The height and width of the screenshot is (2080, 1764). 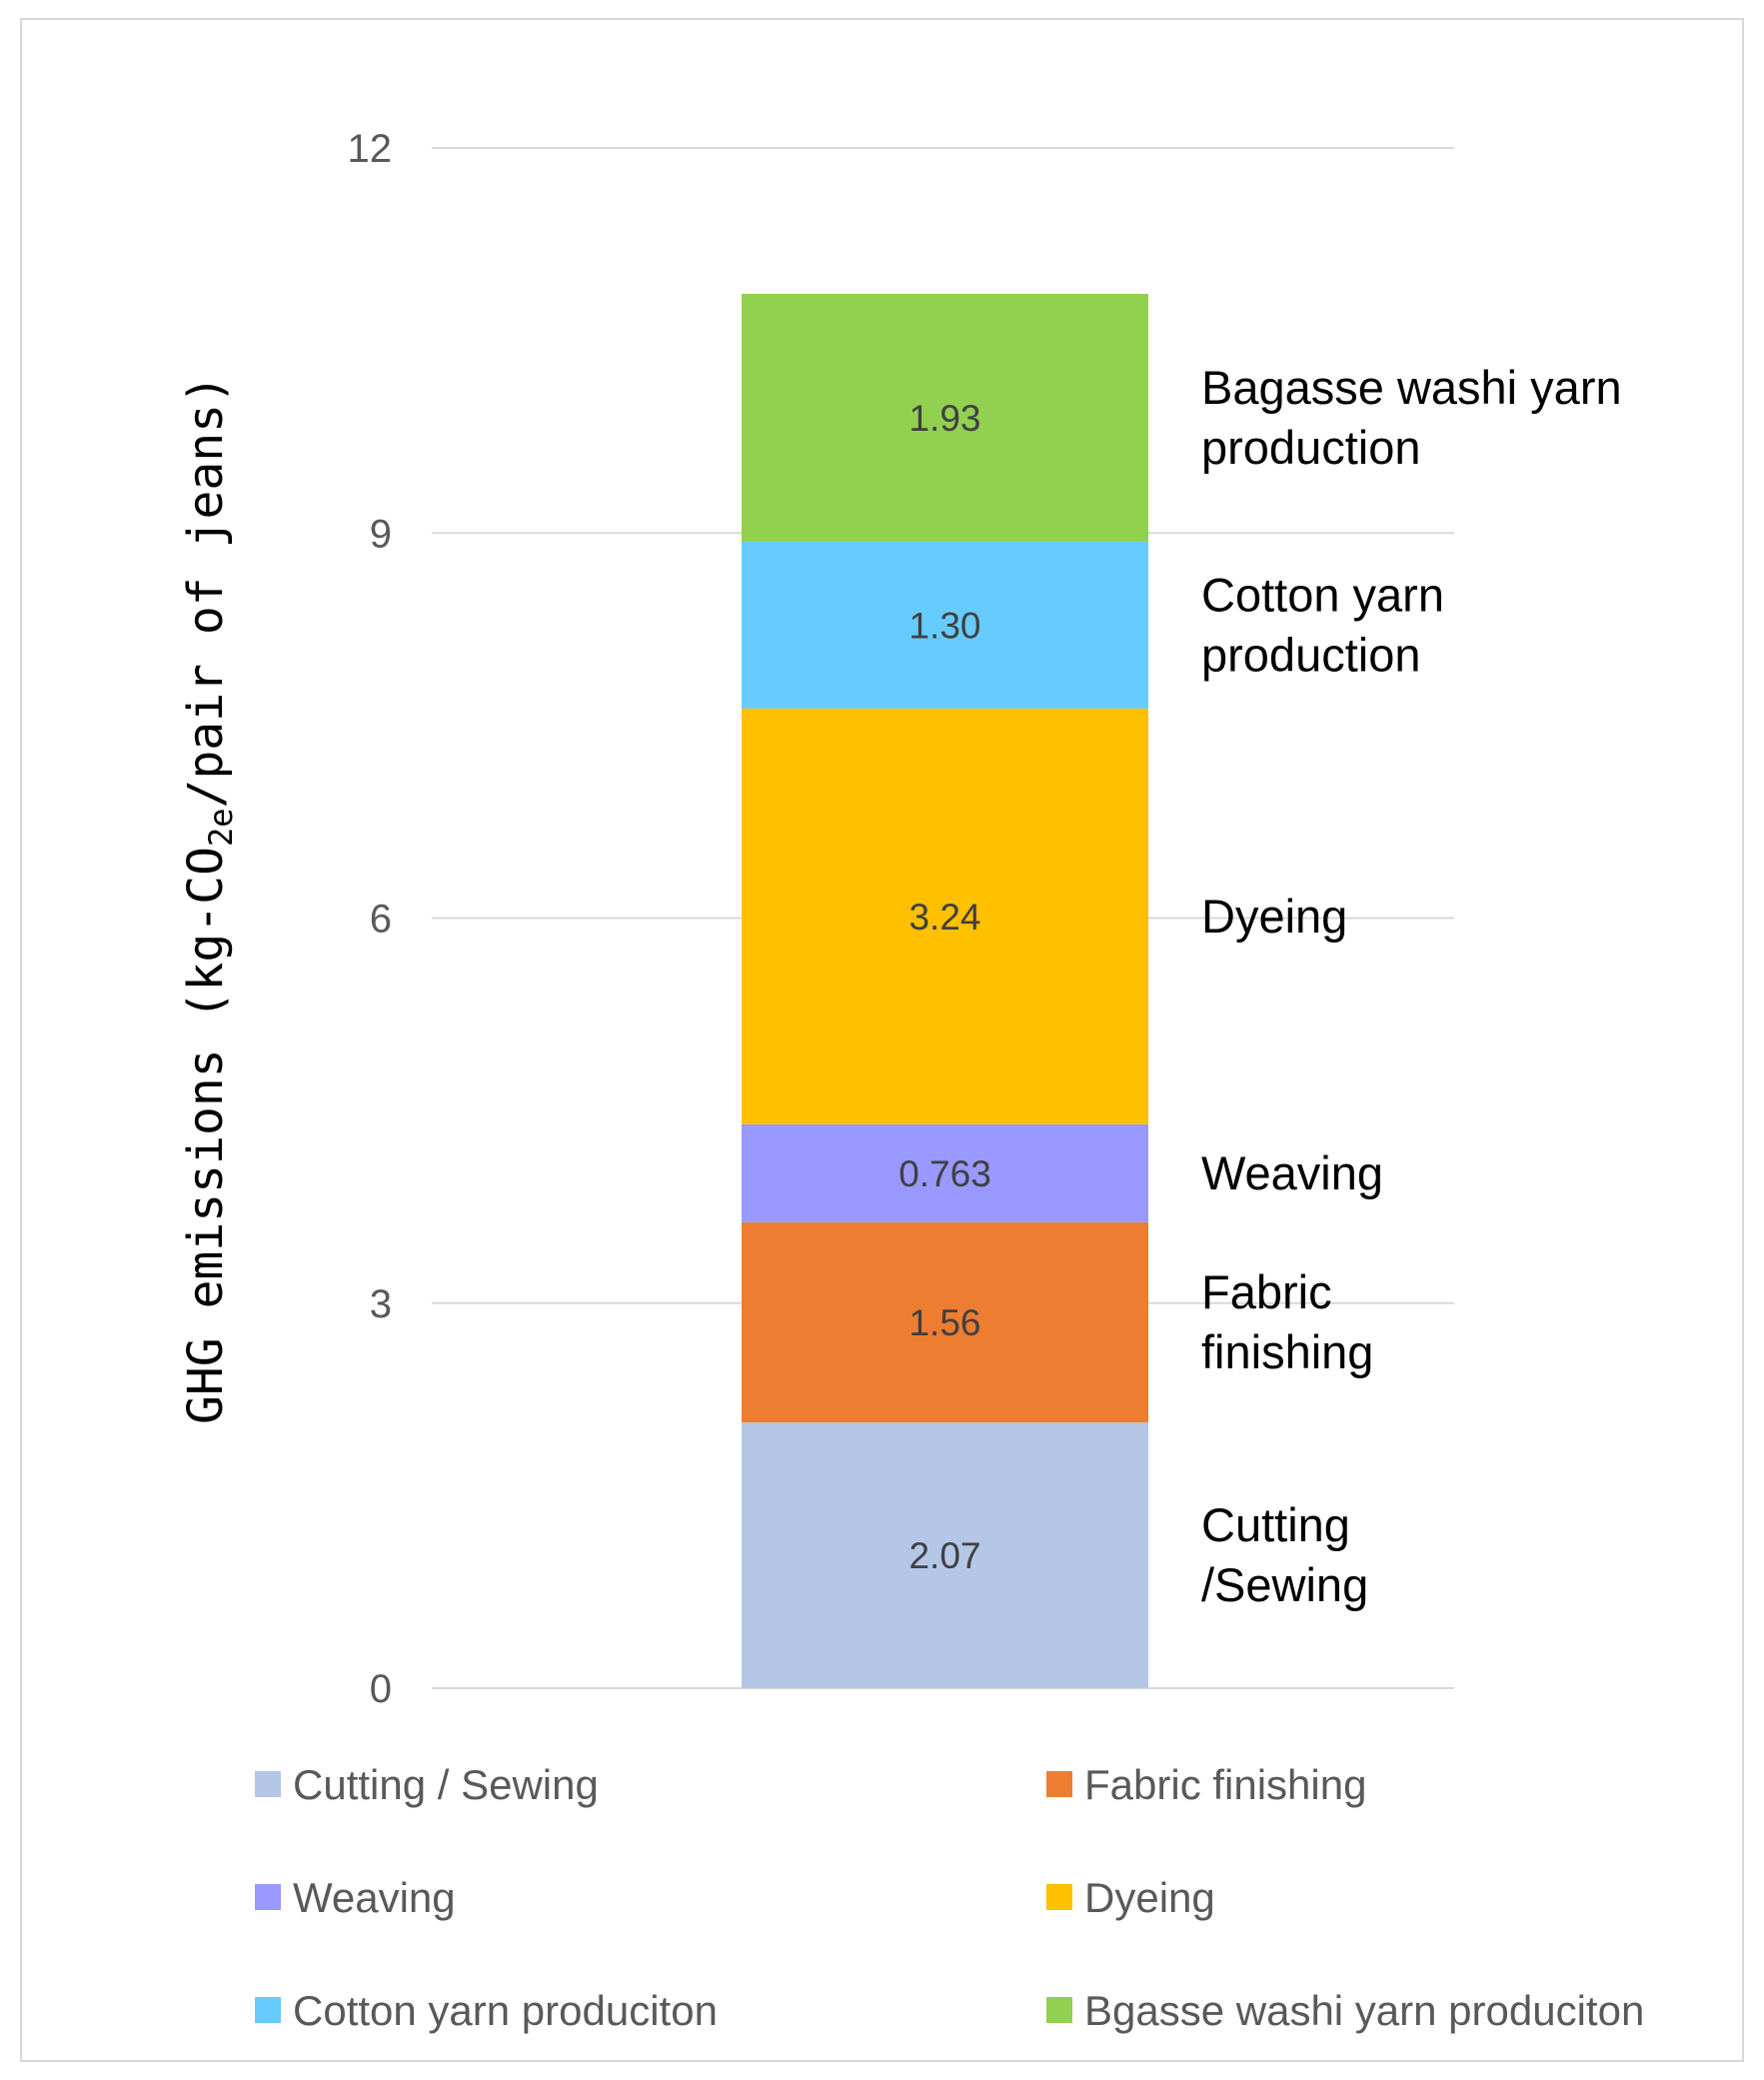 I want to click on data-label: 1.93, so click(x=944, y=418).